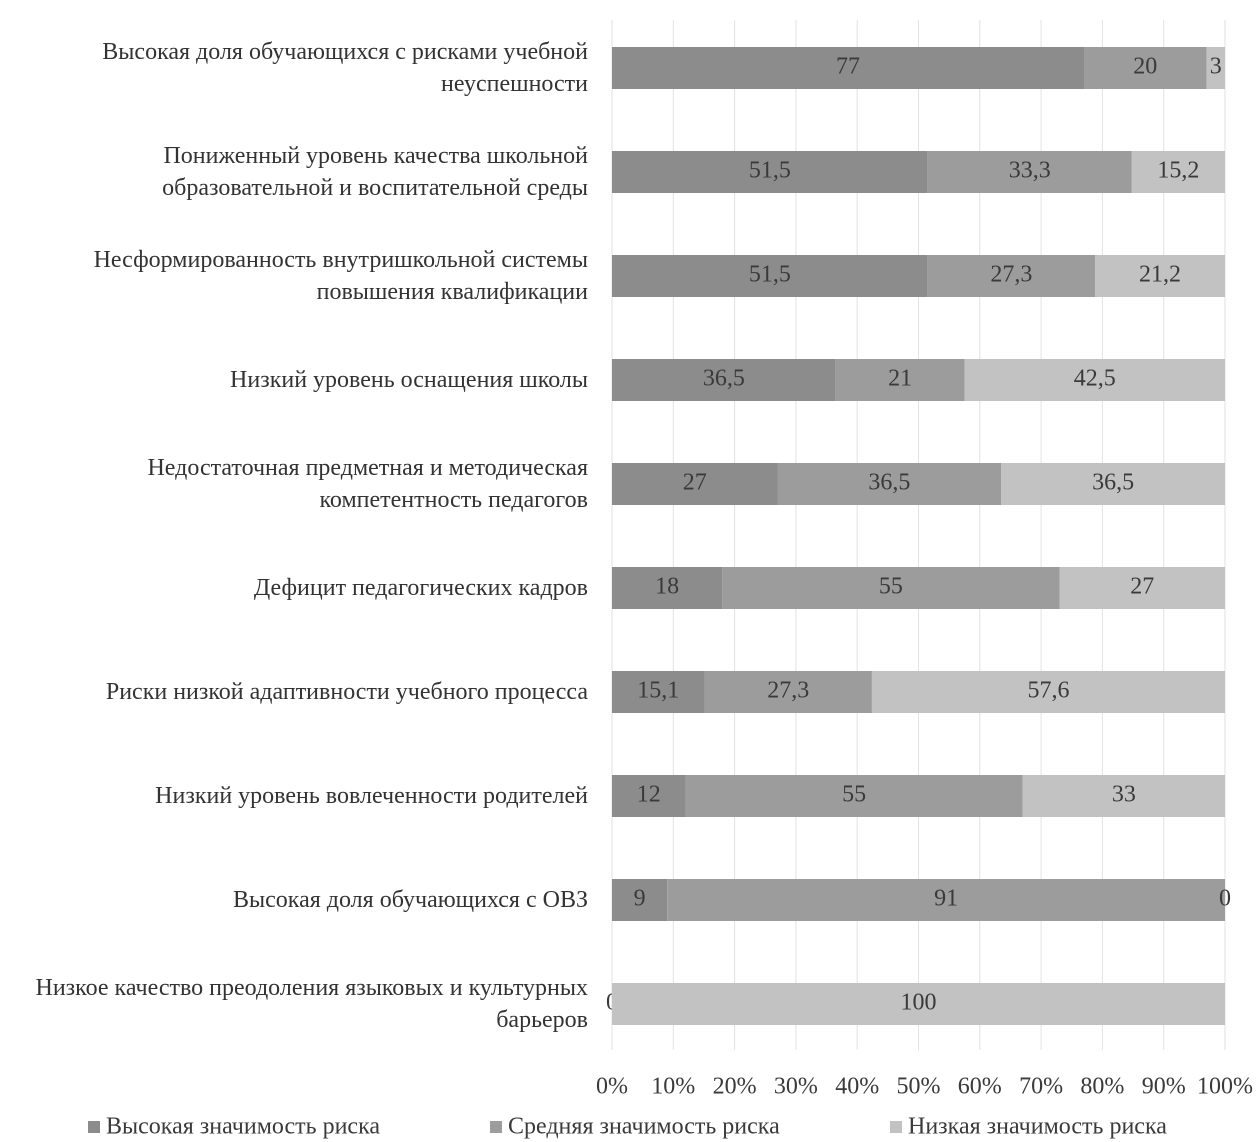 This screenshot has height=1142, width=1259. I want to click on x-tick-label: 100%, so click(1225, 1087).